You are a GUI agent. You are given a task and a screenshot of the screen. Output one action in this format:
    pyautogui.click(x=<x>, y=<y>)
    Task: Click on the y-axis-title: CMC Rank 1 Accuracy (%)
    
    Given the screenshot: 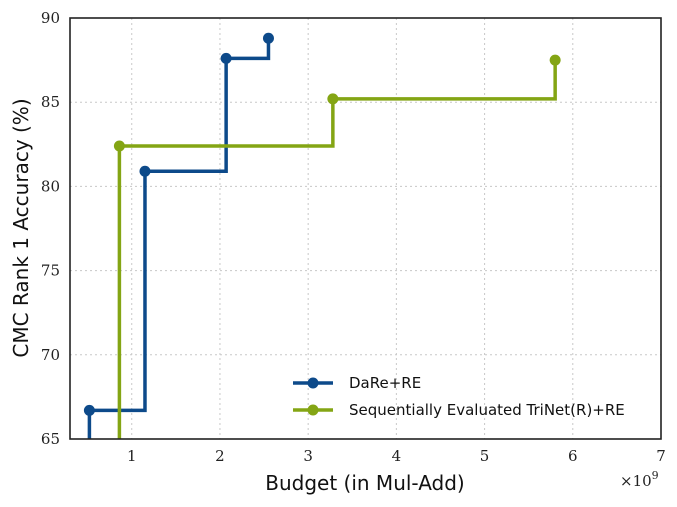 What is the action you would take?
    pyautogui.click(x=21, y=227)
    